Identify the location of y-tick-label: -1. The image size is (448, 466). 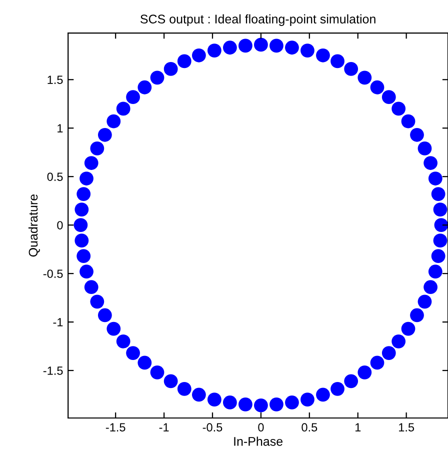
(58, 322).